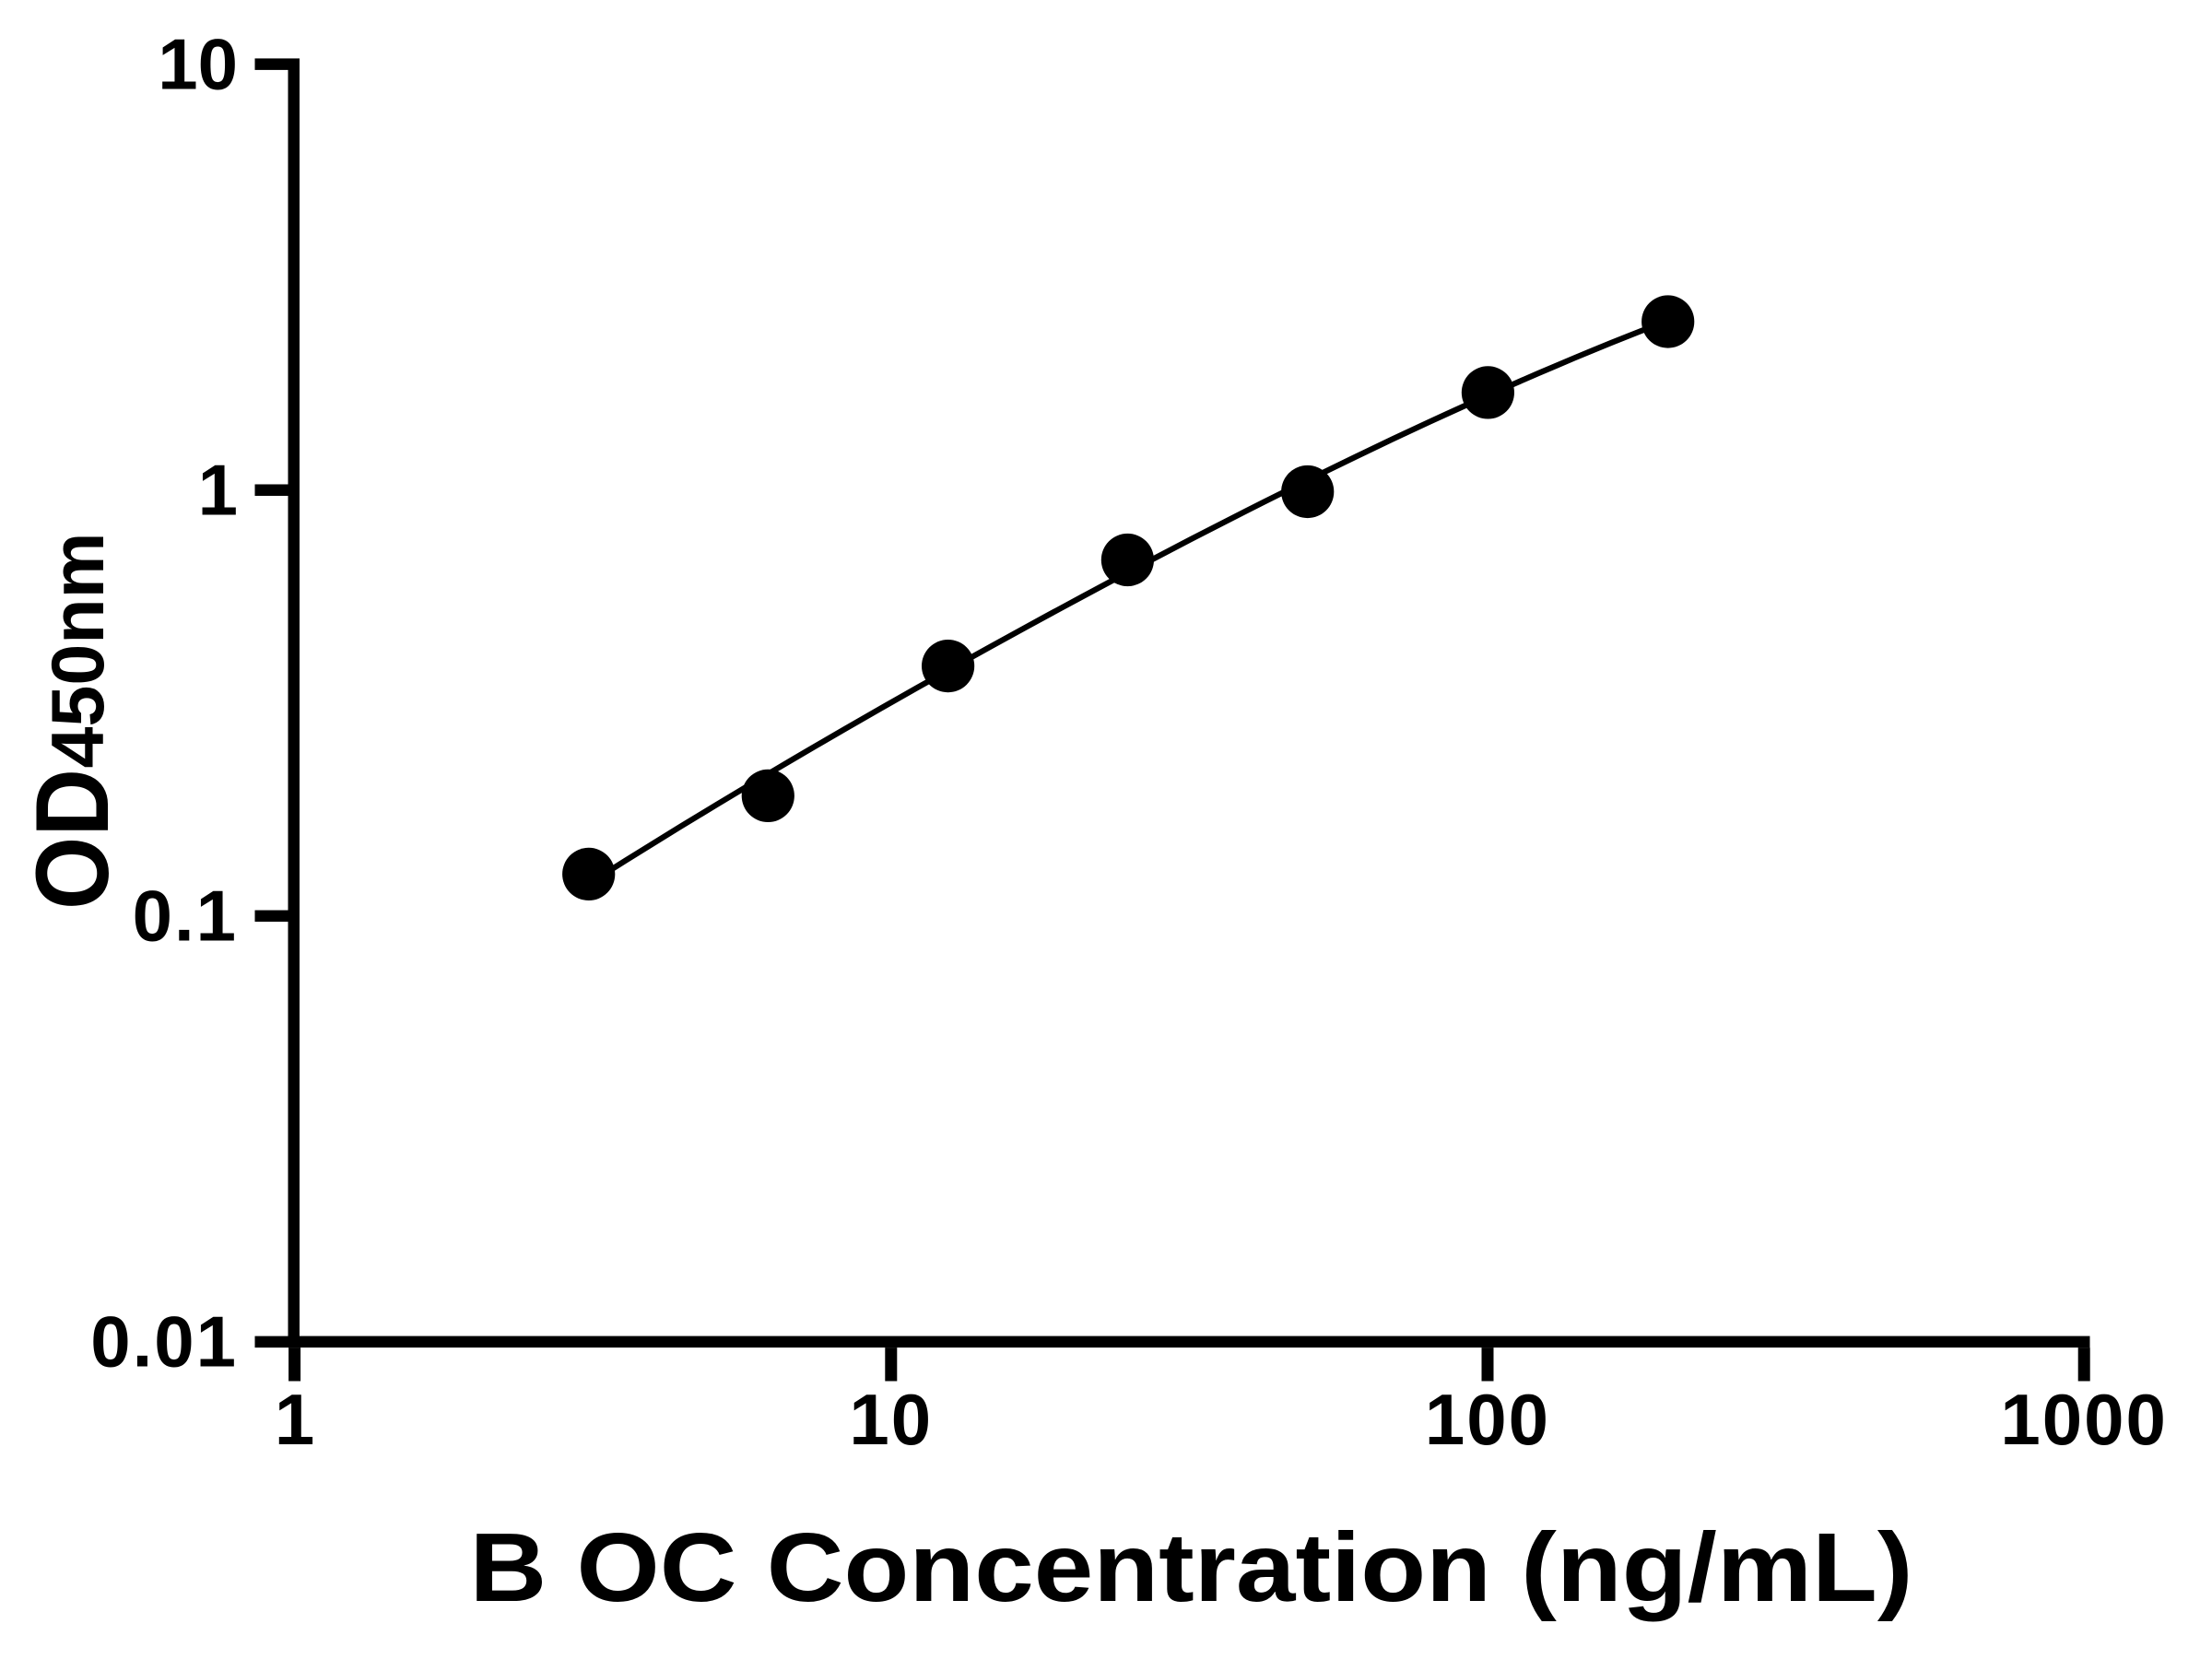 The height and width of the screenshot is (1659, 2212). Describe the element at coordinates (164, 1341) in the screenshot. I see `svg-text: 0.01` at that location.